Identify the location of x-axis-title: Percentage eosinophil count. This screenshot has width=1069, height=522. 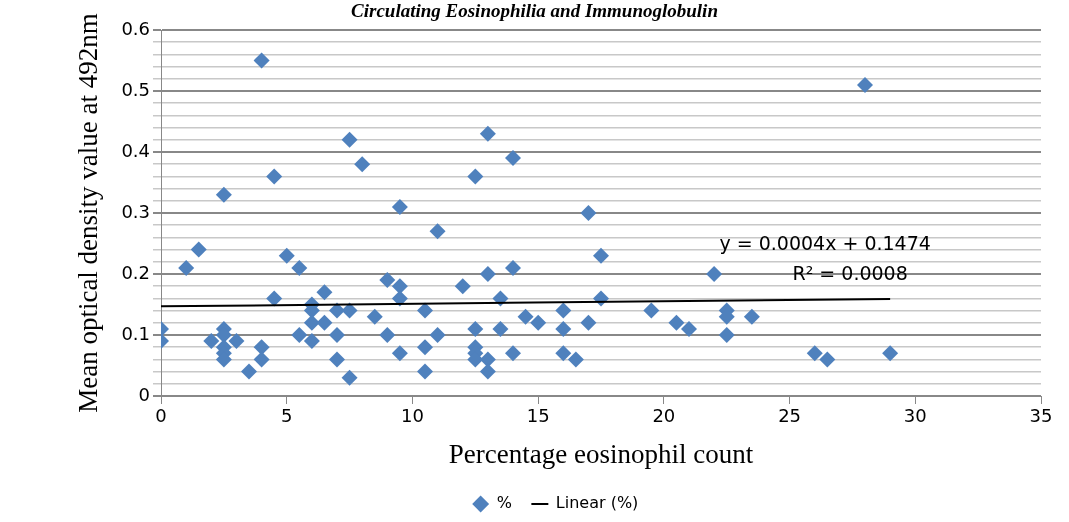
(601, 453).